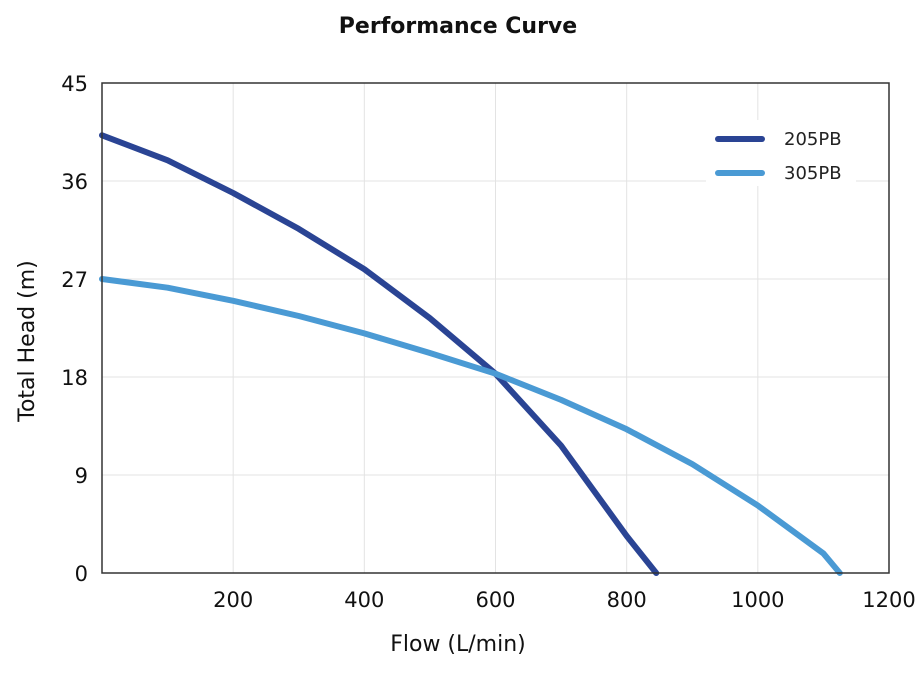  Describe the element at coordinates (364, 600) in the screenshot. I see `x-tick-label: 400` at that location.